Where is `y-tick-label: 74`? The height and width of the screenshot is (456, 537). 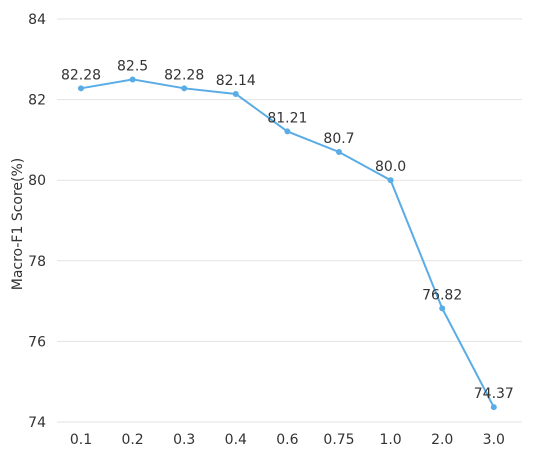 y-tick-label: 74 is located at coordinates (37, 423).